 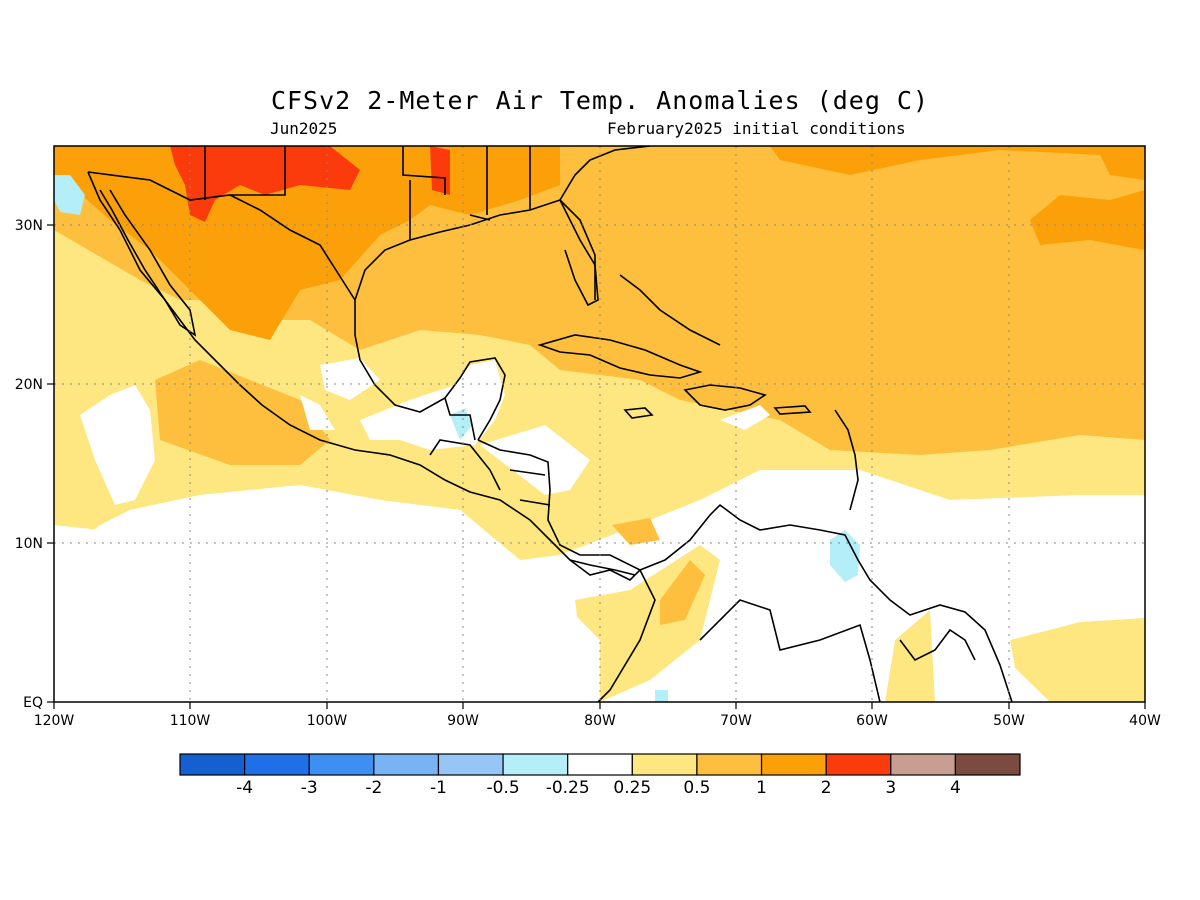 What do you see at coordinates (670, 310) in the screenshot?
I see `bahamas` at bounding box center [670, 310].